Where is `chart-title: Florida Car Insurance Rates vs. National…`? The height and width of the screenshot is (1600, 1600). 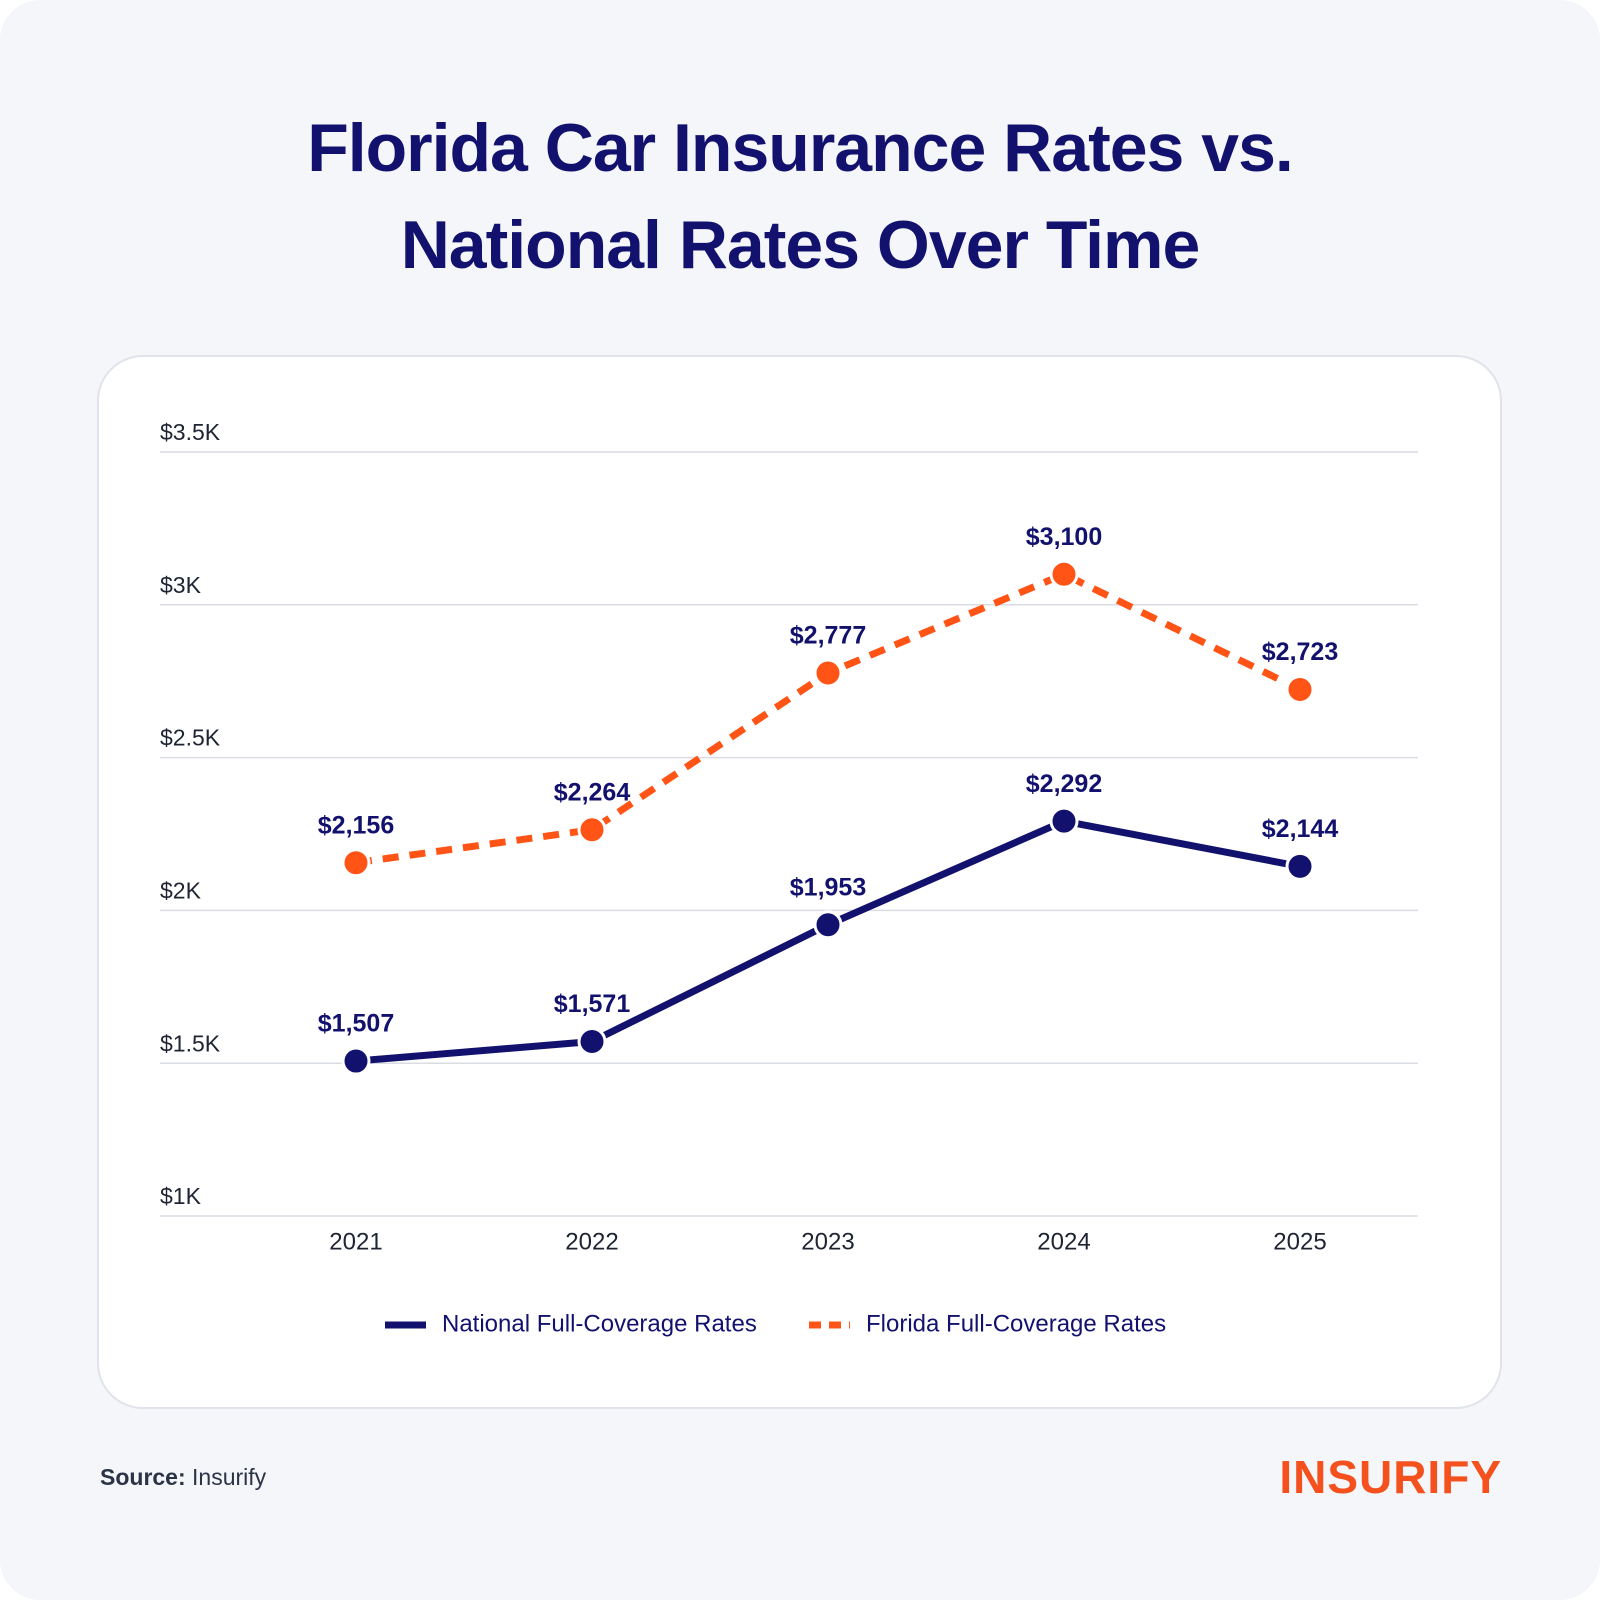 chart-title: Florida Car Insurance Rates vs. National… is located at coordinates (800, 196).